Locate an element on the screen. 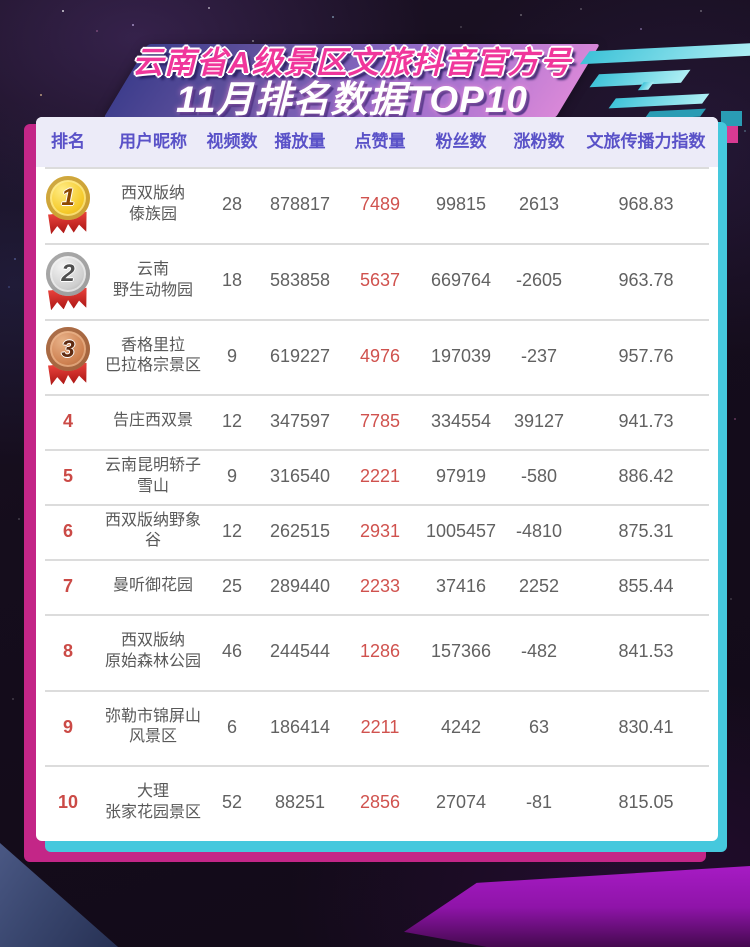 Image resolution: width=750 pixels, height=947 pixels. rank-value: 3 is located at coordinates (68, 349).